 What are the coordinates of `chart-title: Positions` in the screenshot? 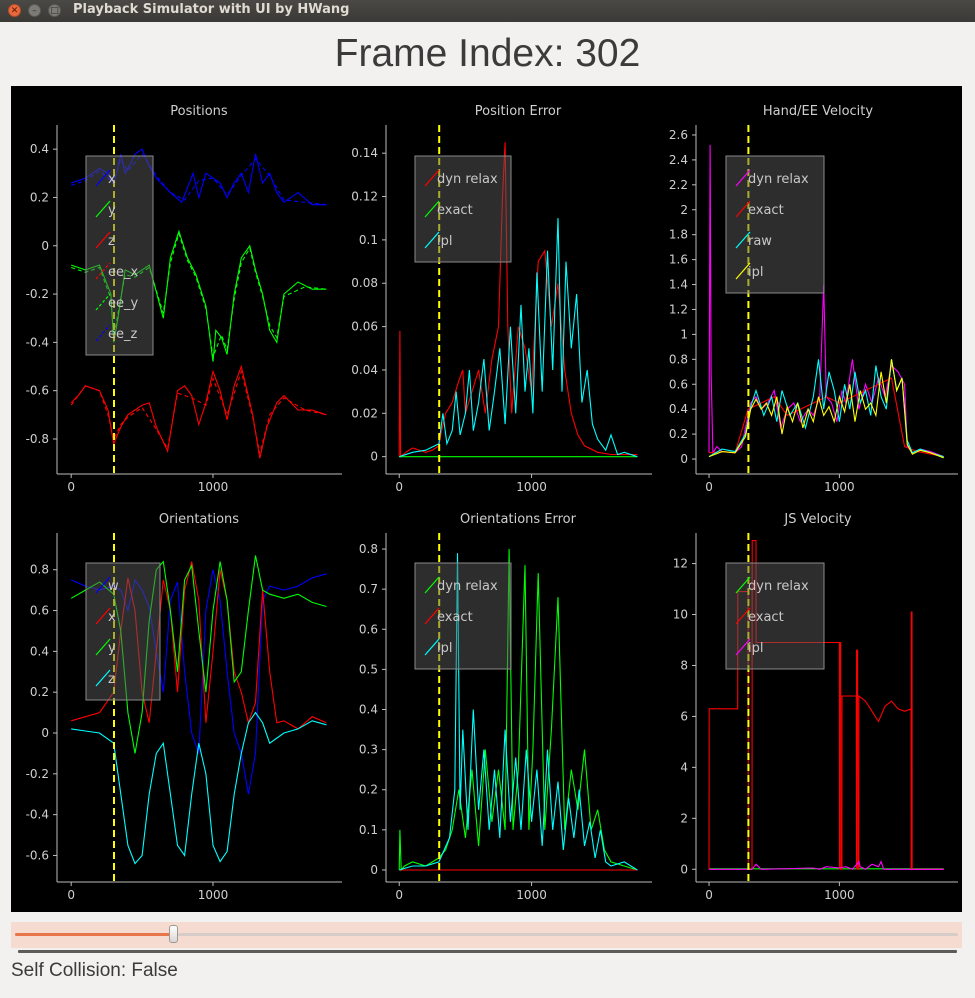 It's located at (199, 111).